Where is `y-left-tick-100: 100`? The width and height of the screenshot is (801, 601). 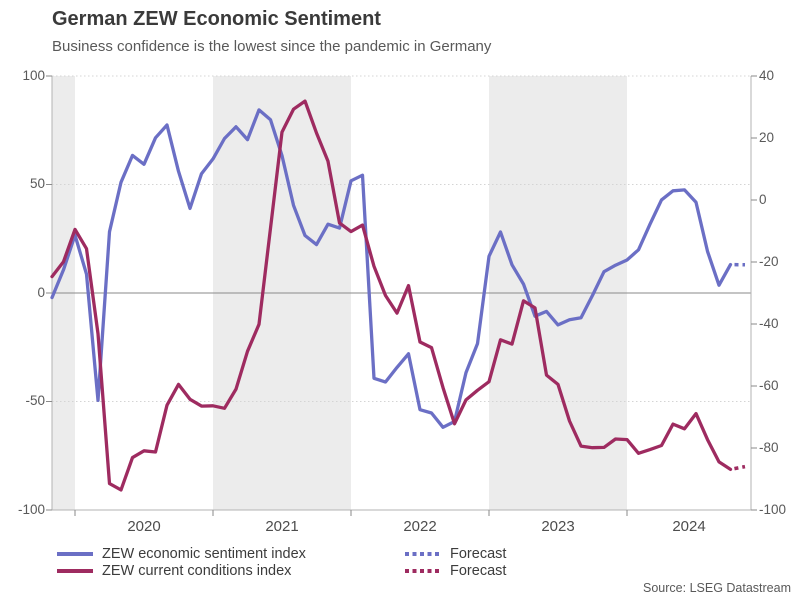 y-left-tick-100: 100 is located at coordinates (33, 75).